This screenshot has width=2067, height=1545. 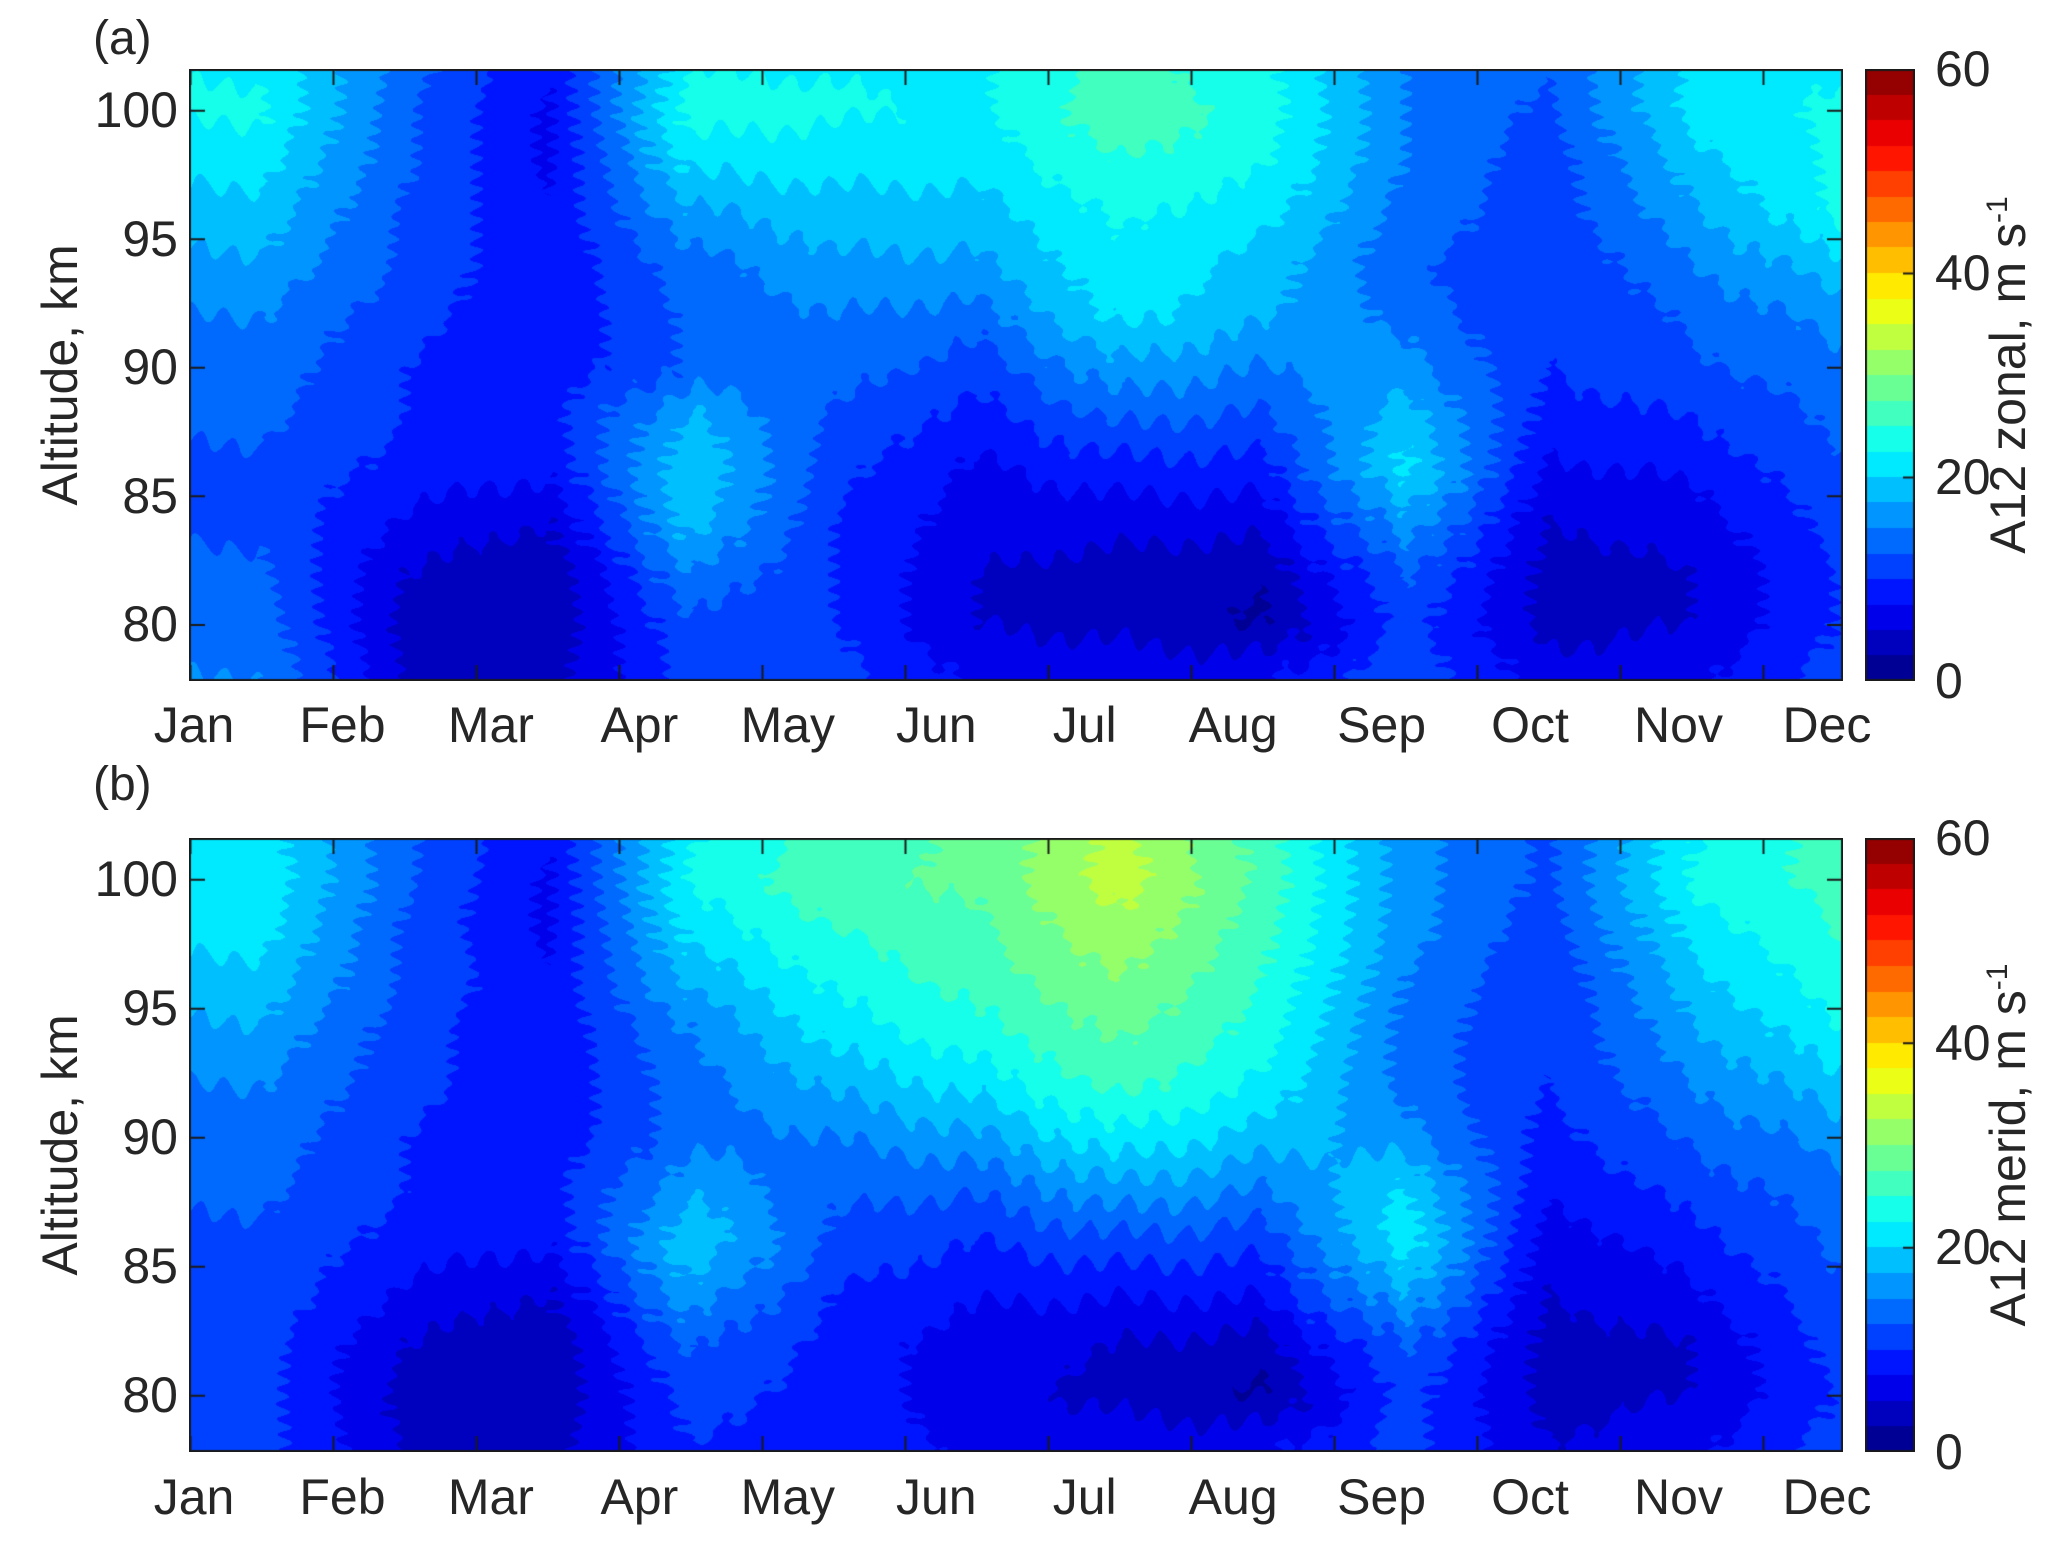 I want to click on panel-b-colorbar, so click(x=1890, y=1145).